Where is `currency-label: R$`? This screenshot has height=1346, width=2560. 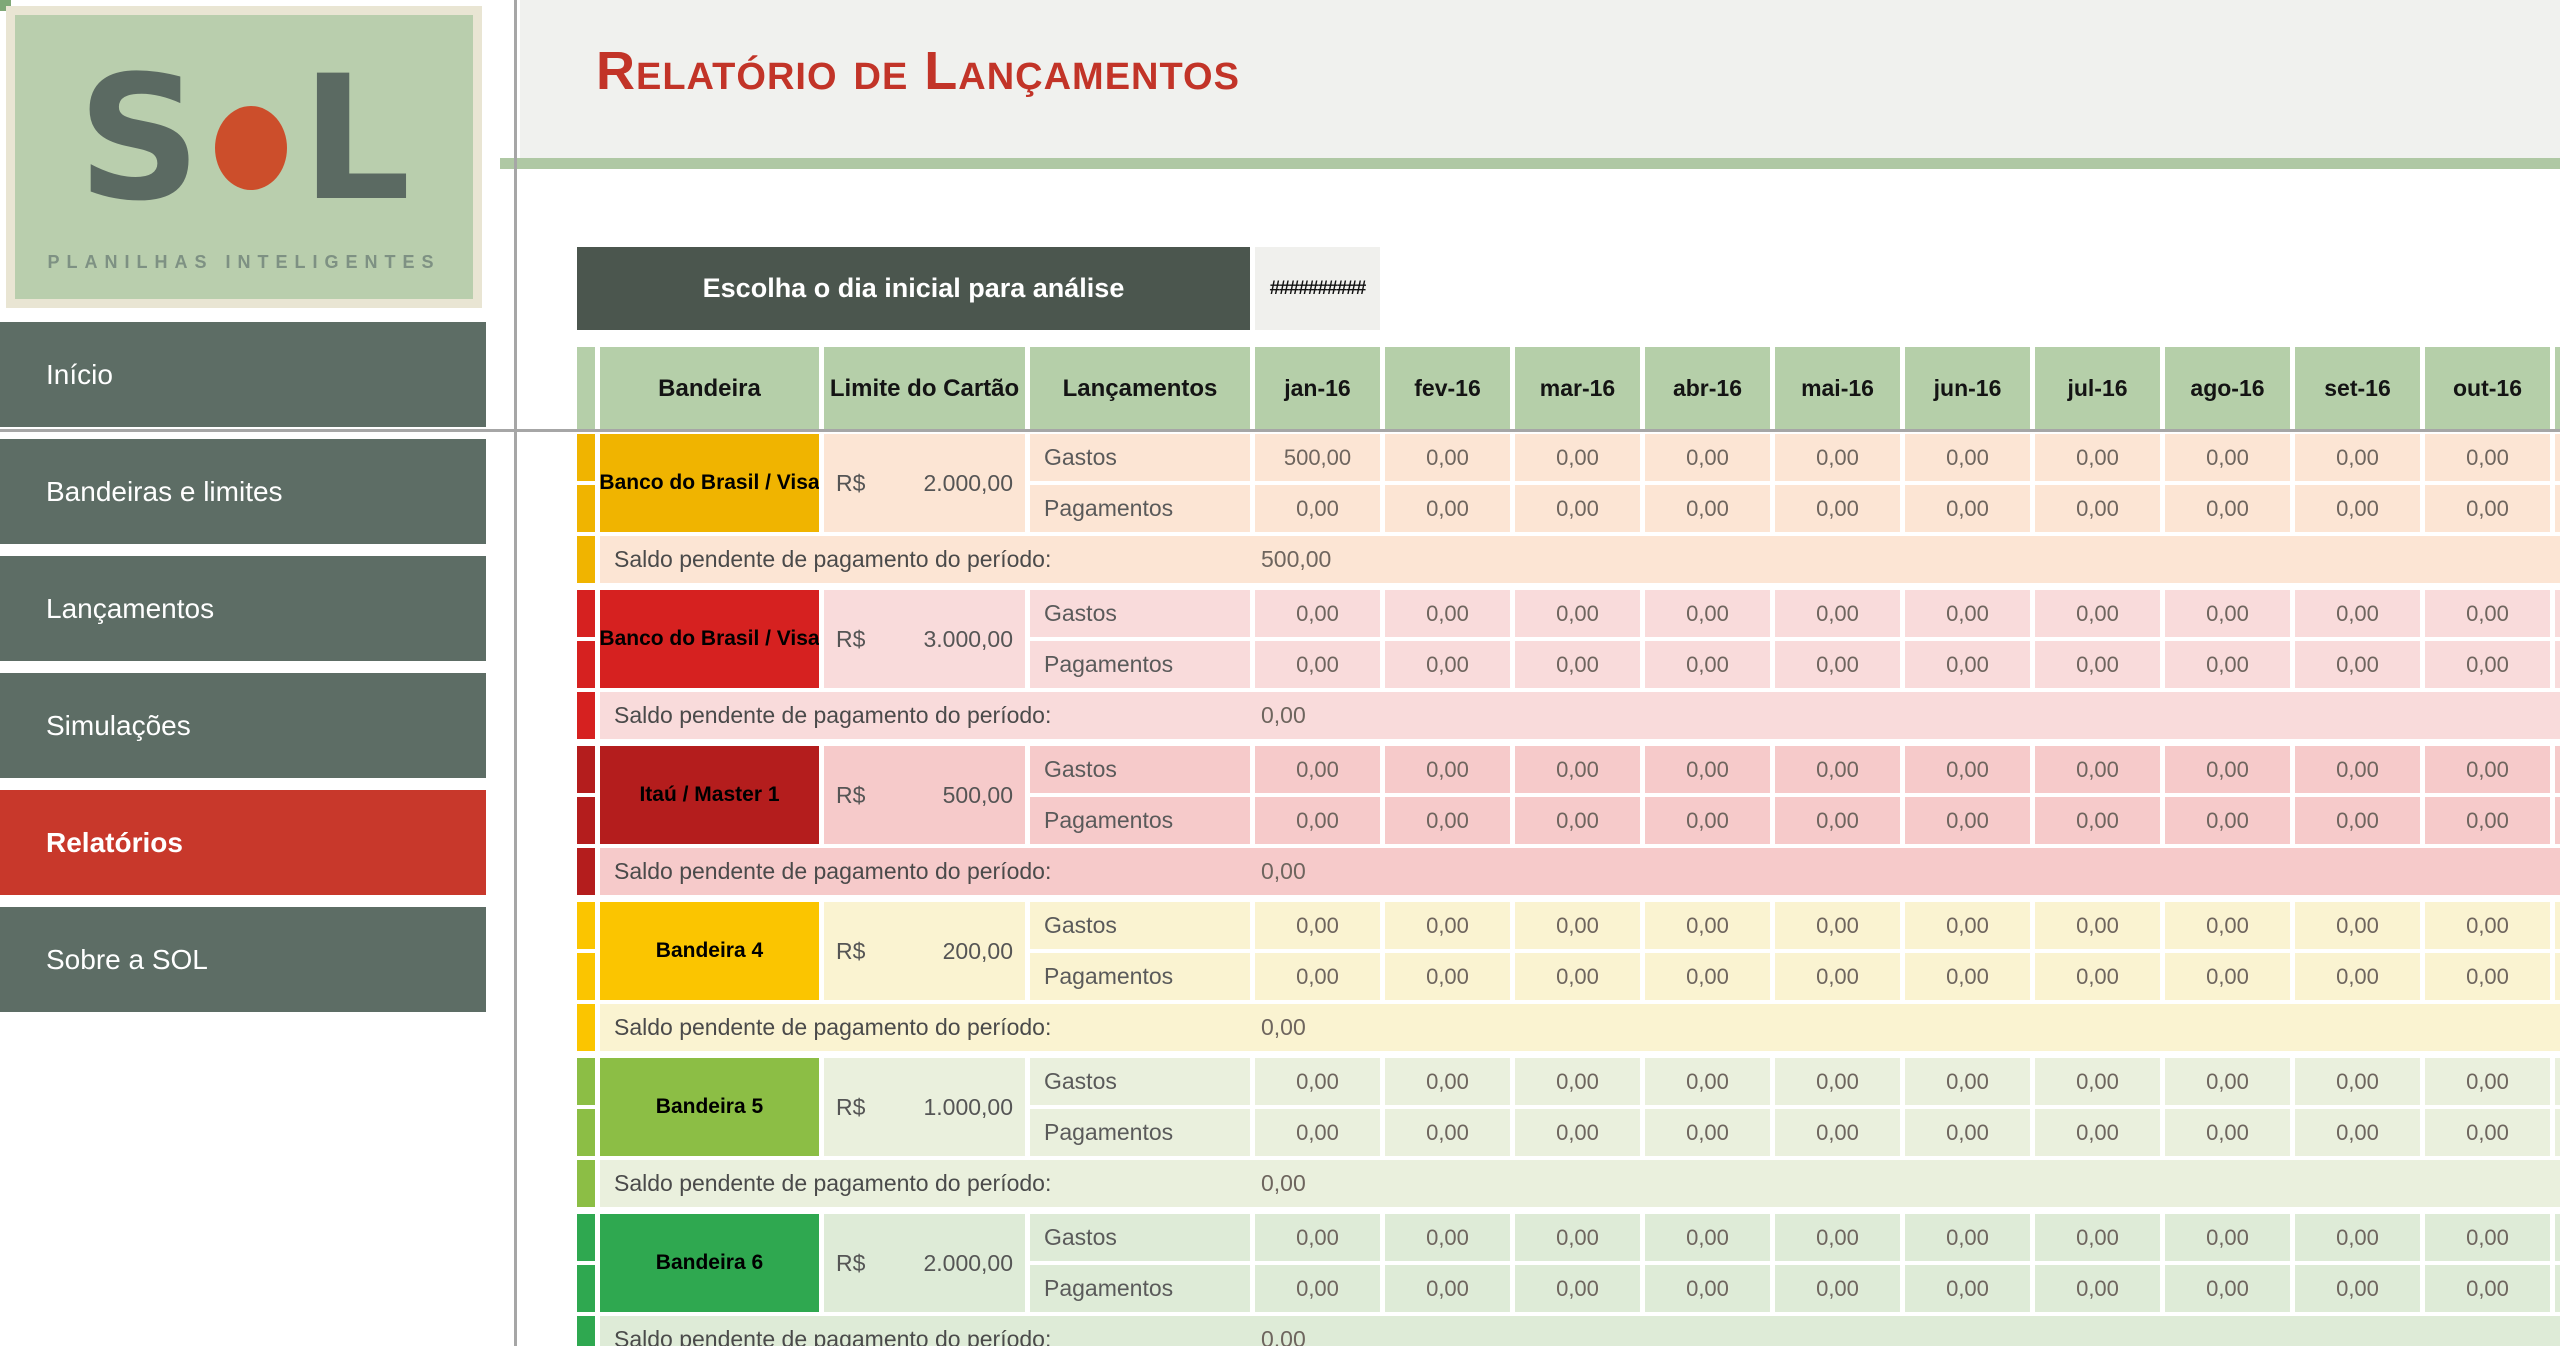 currency-label: R$ is located at coordinates (851, 638).